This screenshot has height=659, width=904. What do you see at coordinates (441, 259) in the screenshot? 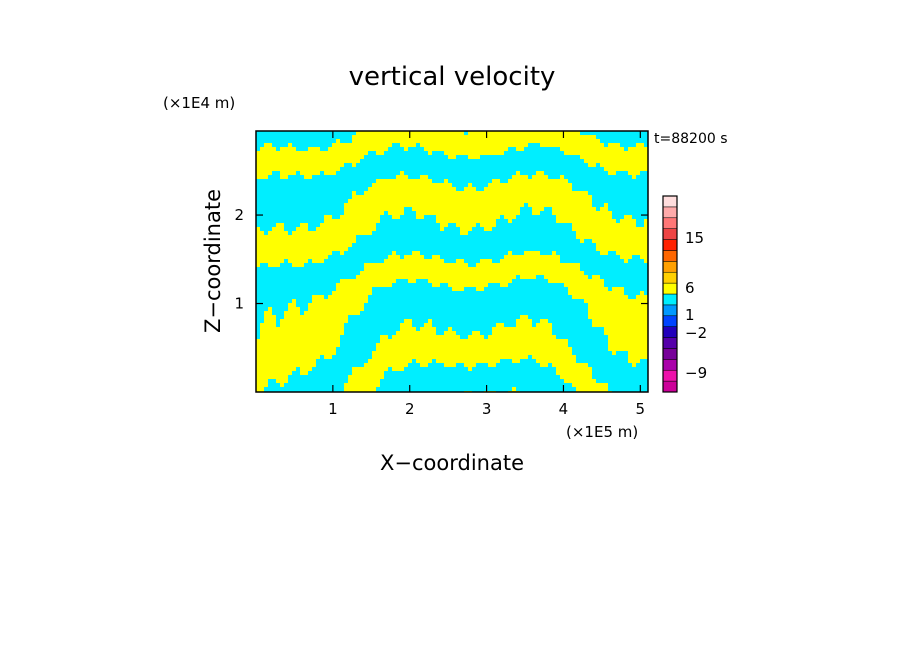
I see `y-axis: 12` at bounding box center [441, 259].